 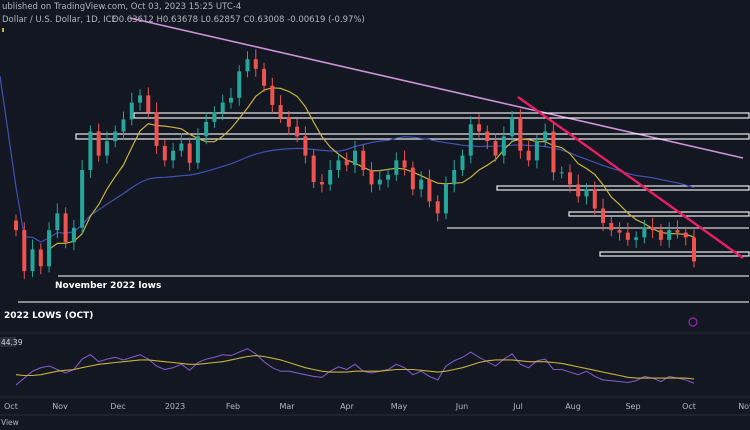 I want to click on x-tick-label: Aug, so click(x=573, y=406).